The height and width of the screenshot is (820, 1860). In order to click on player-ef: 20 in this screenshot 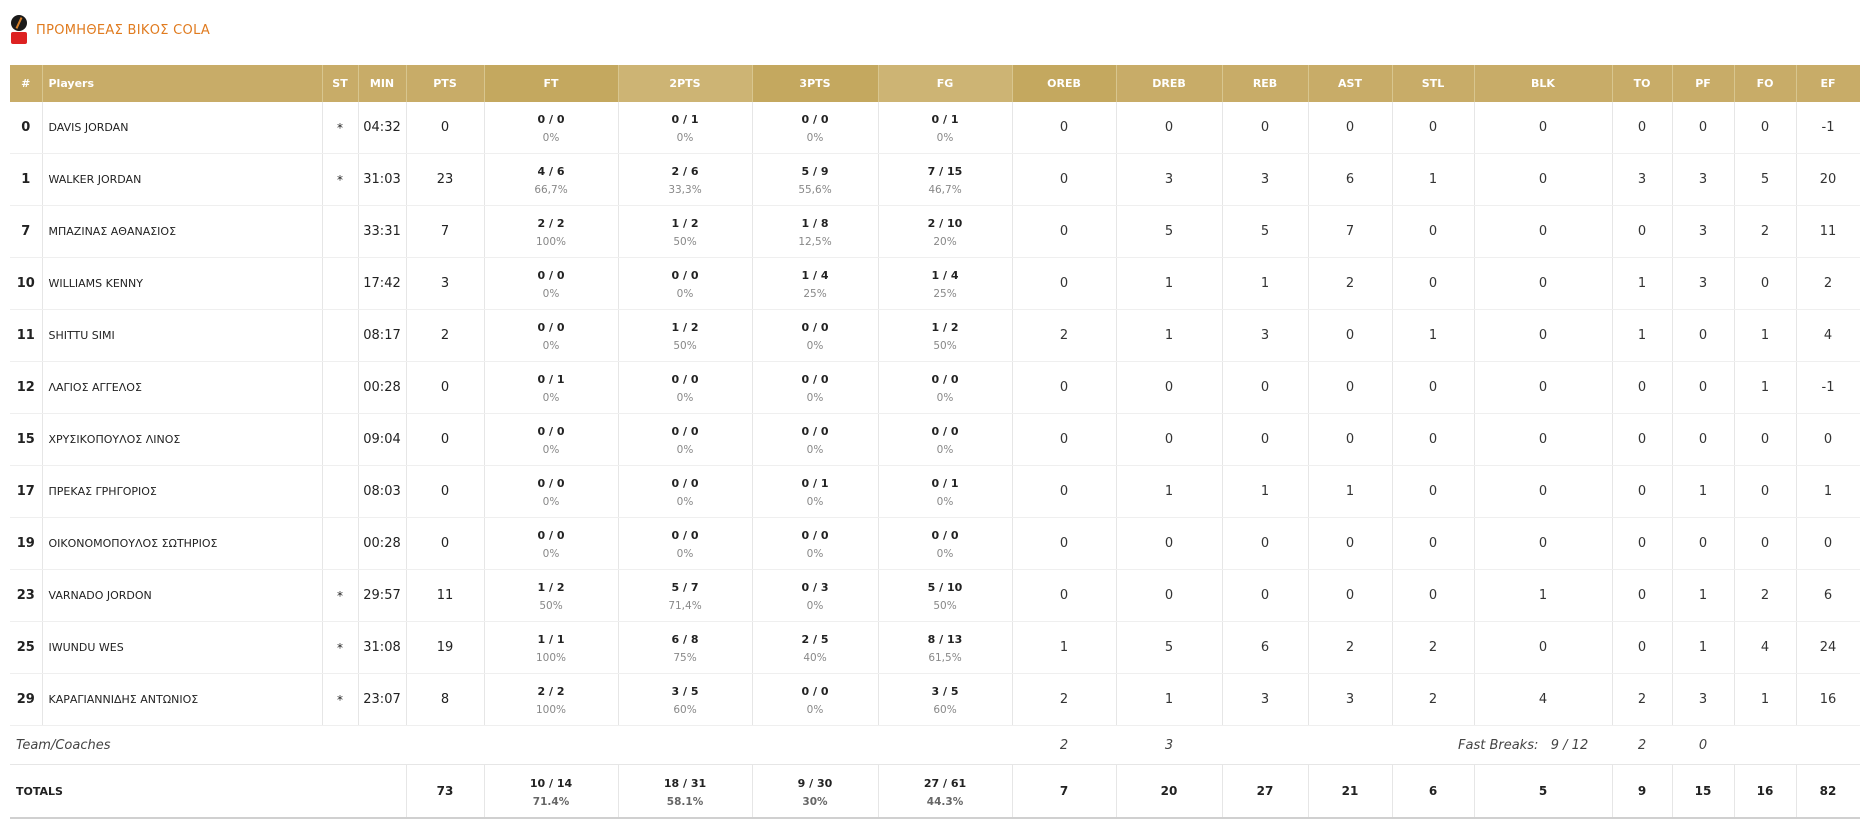, I will do `click(1828, 179)`.